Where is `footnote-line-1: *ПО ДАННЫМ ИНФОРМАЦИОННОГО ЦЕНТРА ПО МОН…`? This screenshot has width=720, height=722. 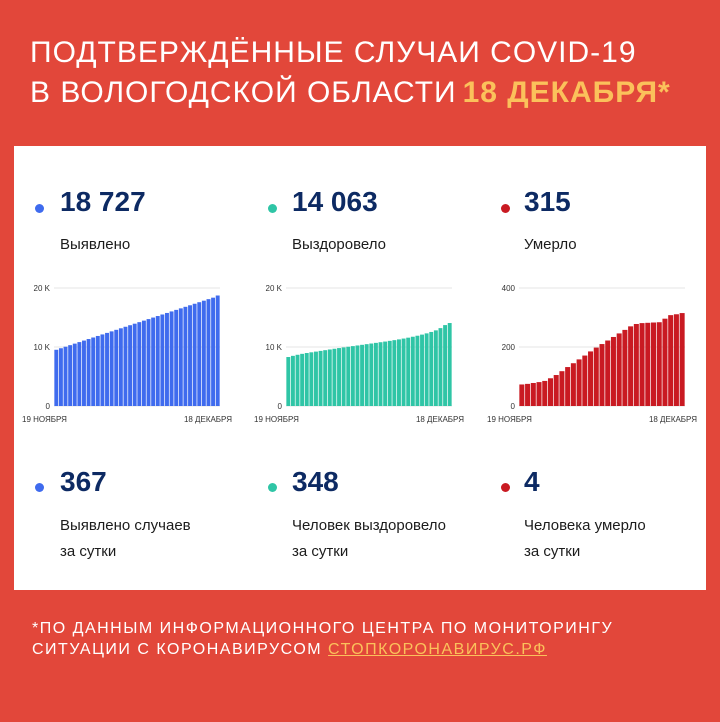
footnote-line-1: *ПО ДАННЫМ ИНФОРМАЦИОННОГО ЦЕНТРА ПО МОН… is located at coordinates (323, 628).